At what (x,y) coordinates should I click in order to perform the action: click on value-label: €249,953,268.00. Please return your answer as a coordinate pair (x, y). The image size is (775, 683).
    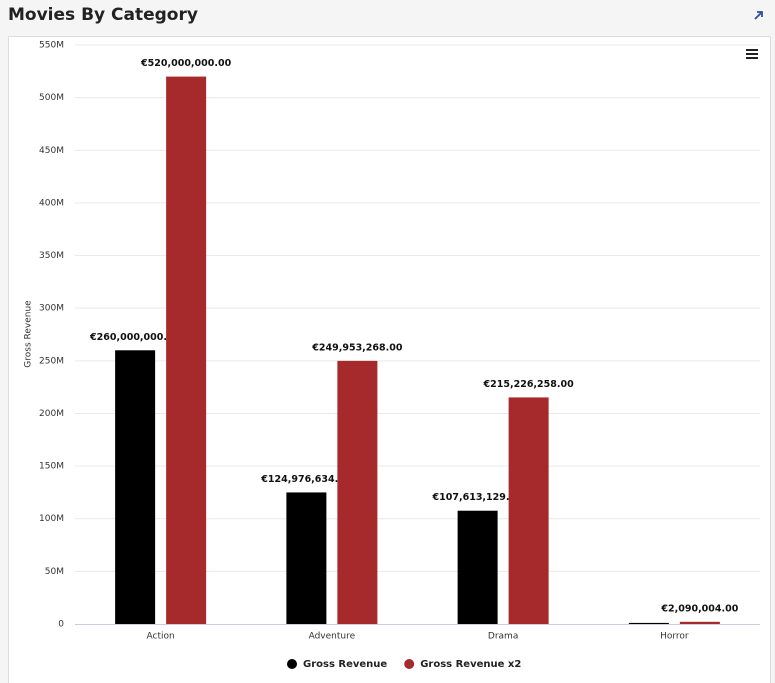
    Looking at the image, I should click on (357, 347).